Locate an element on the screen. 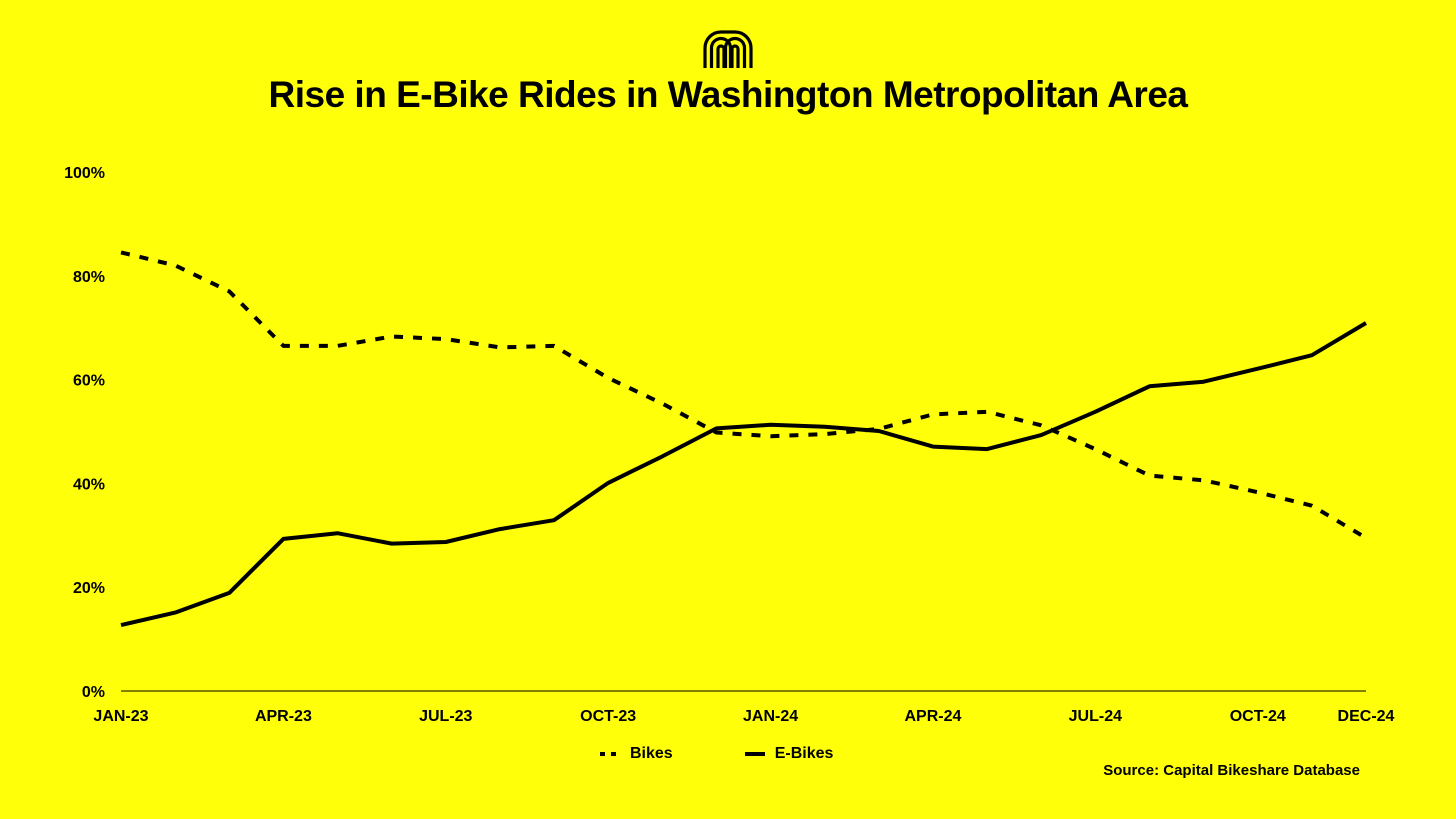 Image resolution: width=1456 pixels, height=819 pixels. legend-item-e-bikes: E-Bikes is located at coordinates (789, 754).